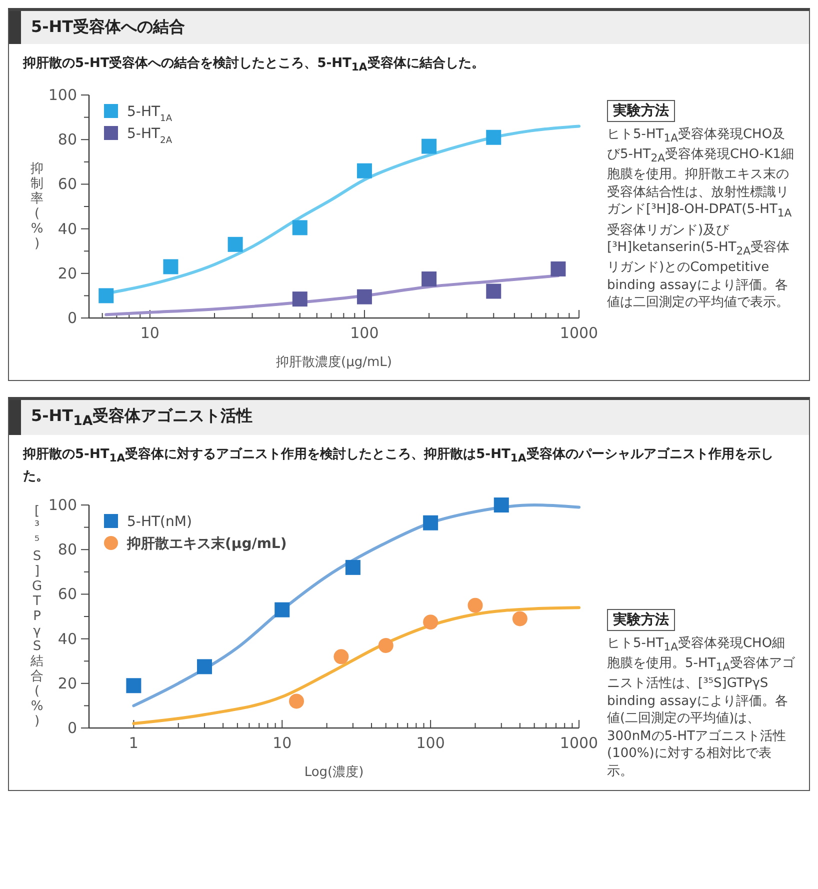 This screenshot has height=889, width=818. What do you see at coordinates (150, 114) in the screenshot?
I see `legend-label: 5-HT$_{1A}$` at bounding box center [150, 114].